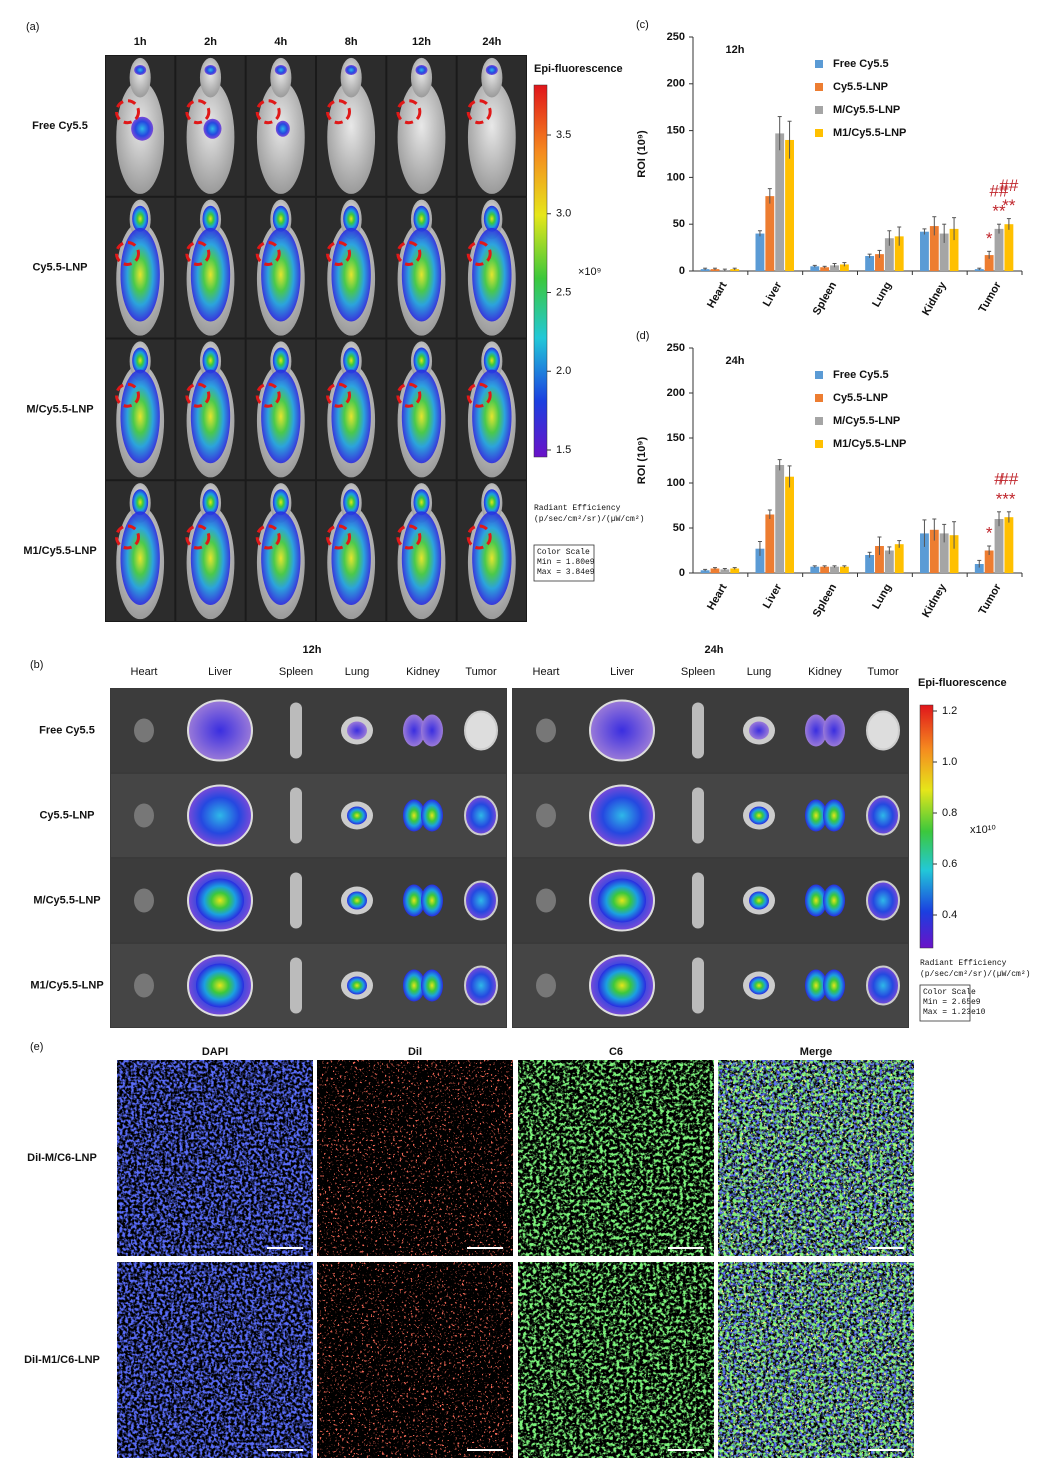  I want to click on colorbar-tick-label: 0.6, so click(949, 864).